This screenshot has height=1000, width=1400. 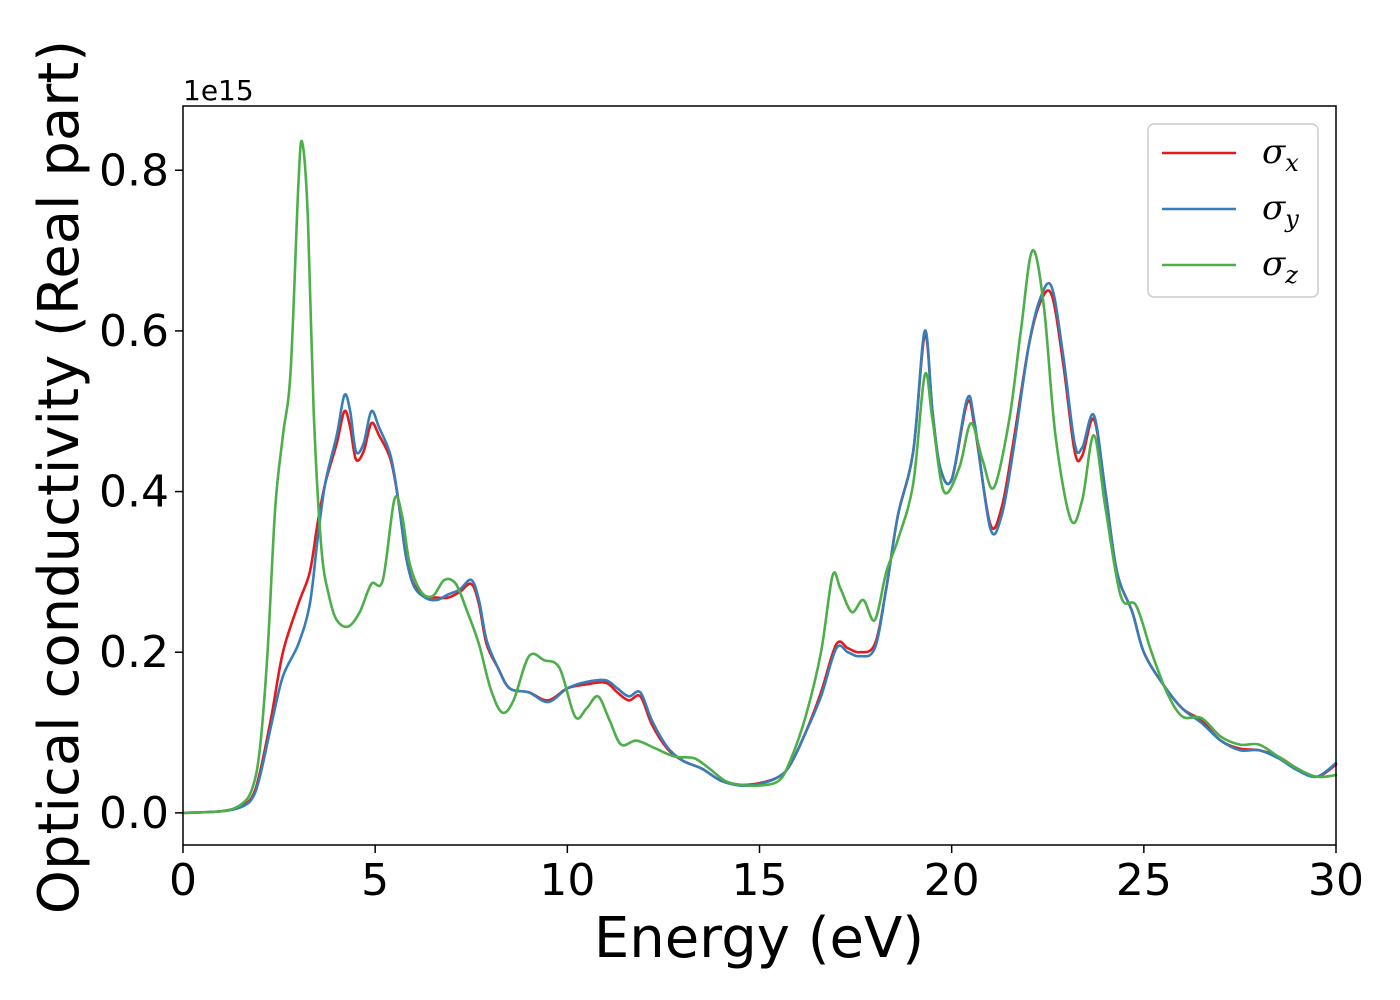 What do you see at coordinates (1280, 210) in the screenshot?
I see `legend-label-y: σy` at bounding box center [1280, 210].